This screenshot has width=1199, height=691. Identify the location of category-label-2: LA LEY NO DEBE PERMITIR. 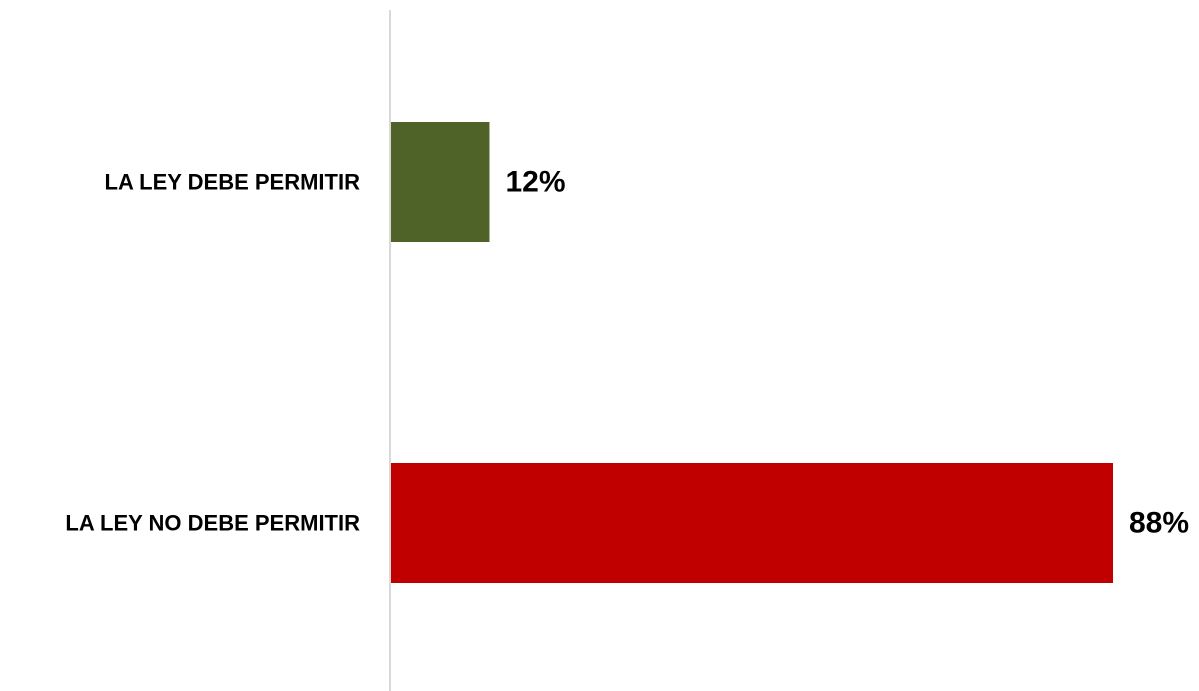
(212, 523).